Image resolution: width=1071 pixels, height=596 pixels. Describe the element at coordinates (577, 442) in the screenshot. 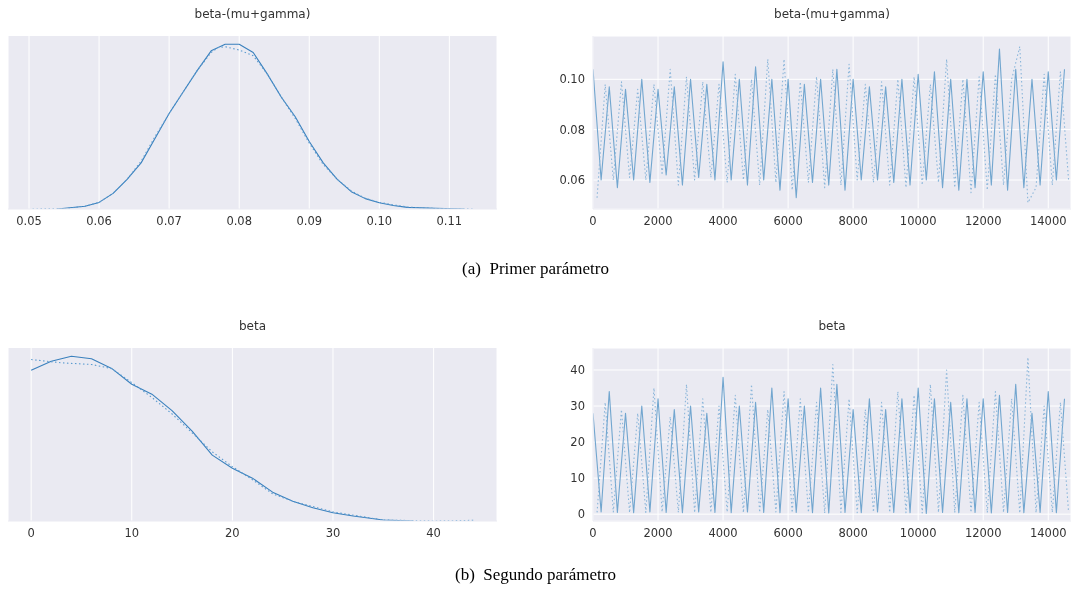

I see `y-tick-label: 20` at that location.